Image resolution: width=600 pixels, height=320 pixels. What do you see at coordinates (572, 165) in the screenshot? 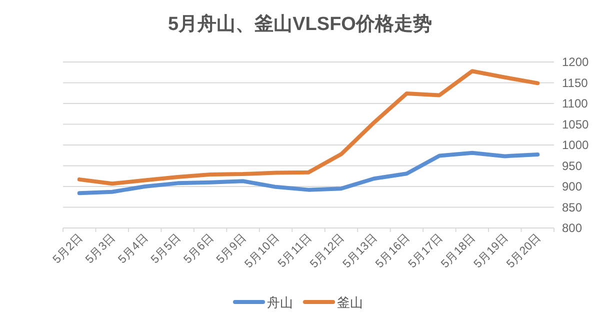
I see `ytick: 950` at bounding box center [572, 165].